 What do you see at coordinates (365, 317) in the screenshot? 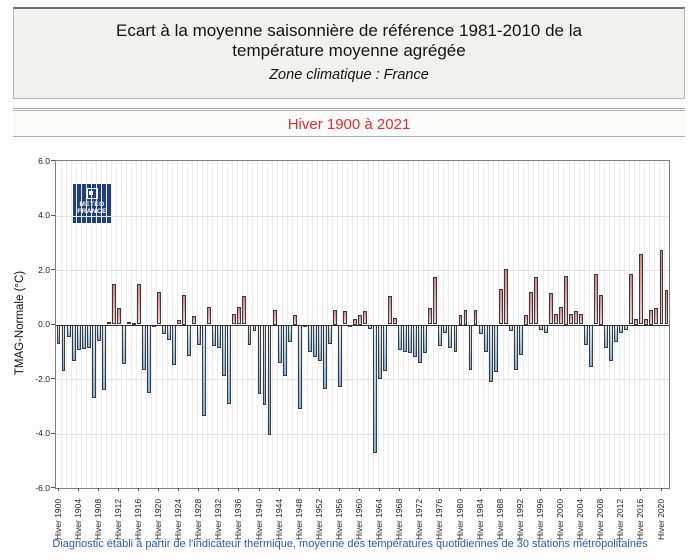
I see `bar-1961` at bounding box center [365, 317].